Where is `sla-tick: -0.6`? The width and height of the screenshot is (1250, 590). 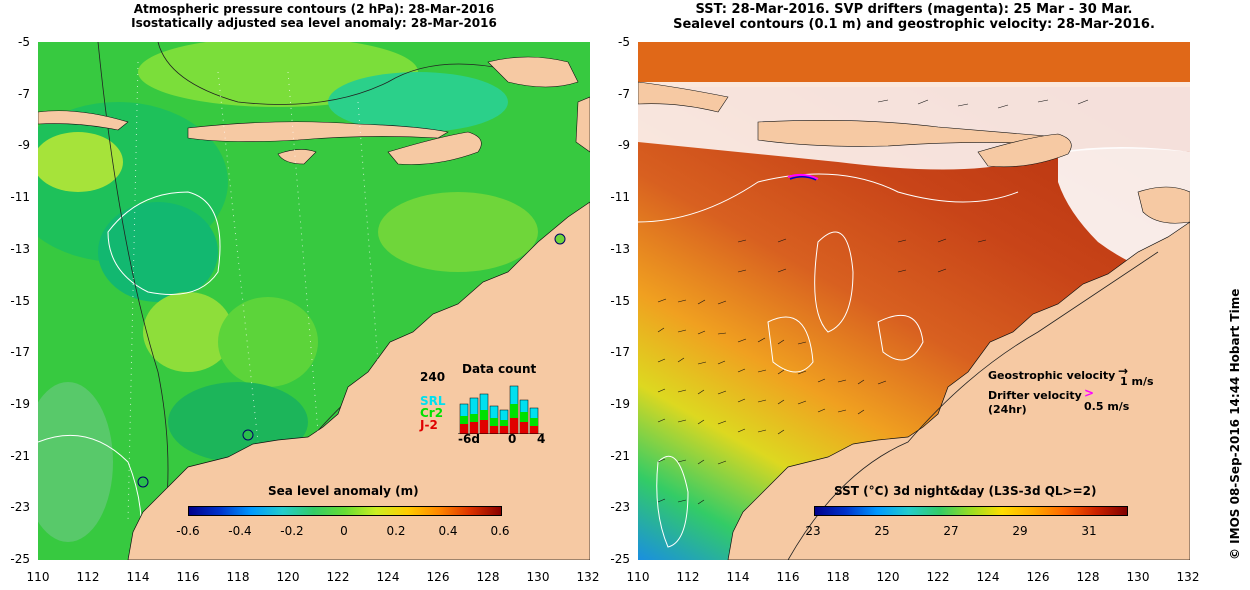 sla-tick: -0.6 is located at coordinates (188, 531).